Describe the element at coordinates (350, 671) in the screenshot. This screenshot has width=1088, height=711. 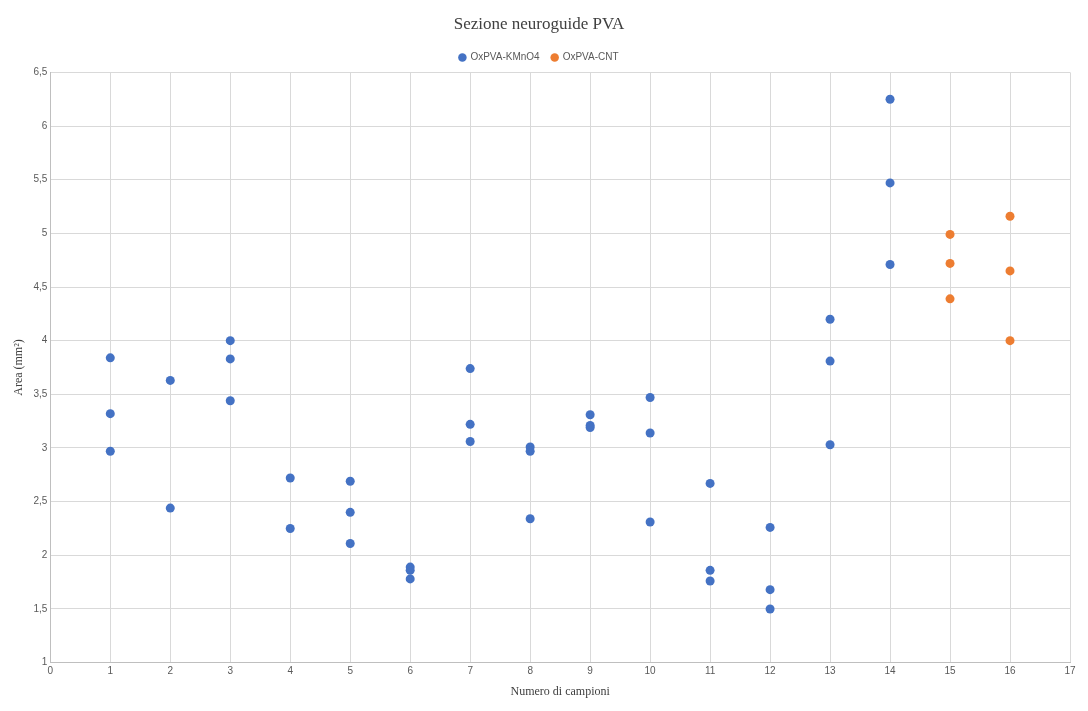
I see `x-tick-label: 5` at that location.